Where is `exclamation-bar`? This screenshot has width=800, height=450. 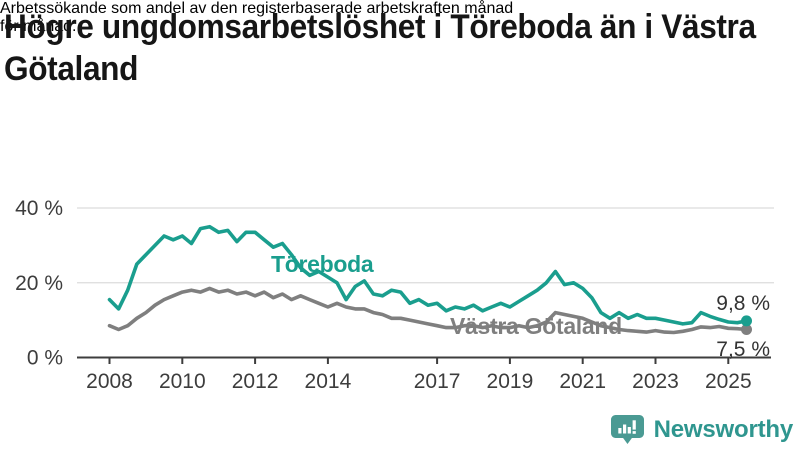 exclamation-bar is located at coordinates (634, 425).